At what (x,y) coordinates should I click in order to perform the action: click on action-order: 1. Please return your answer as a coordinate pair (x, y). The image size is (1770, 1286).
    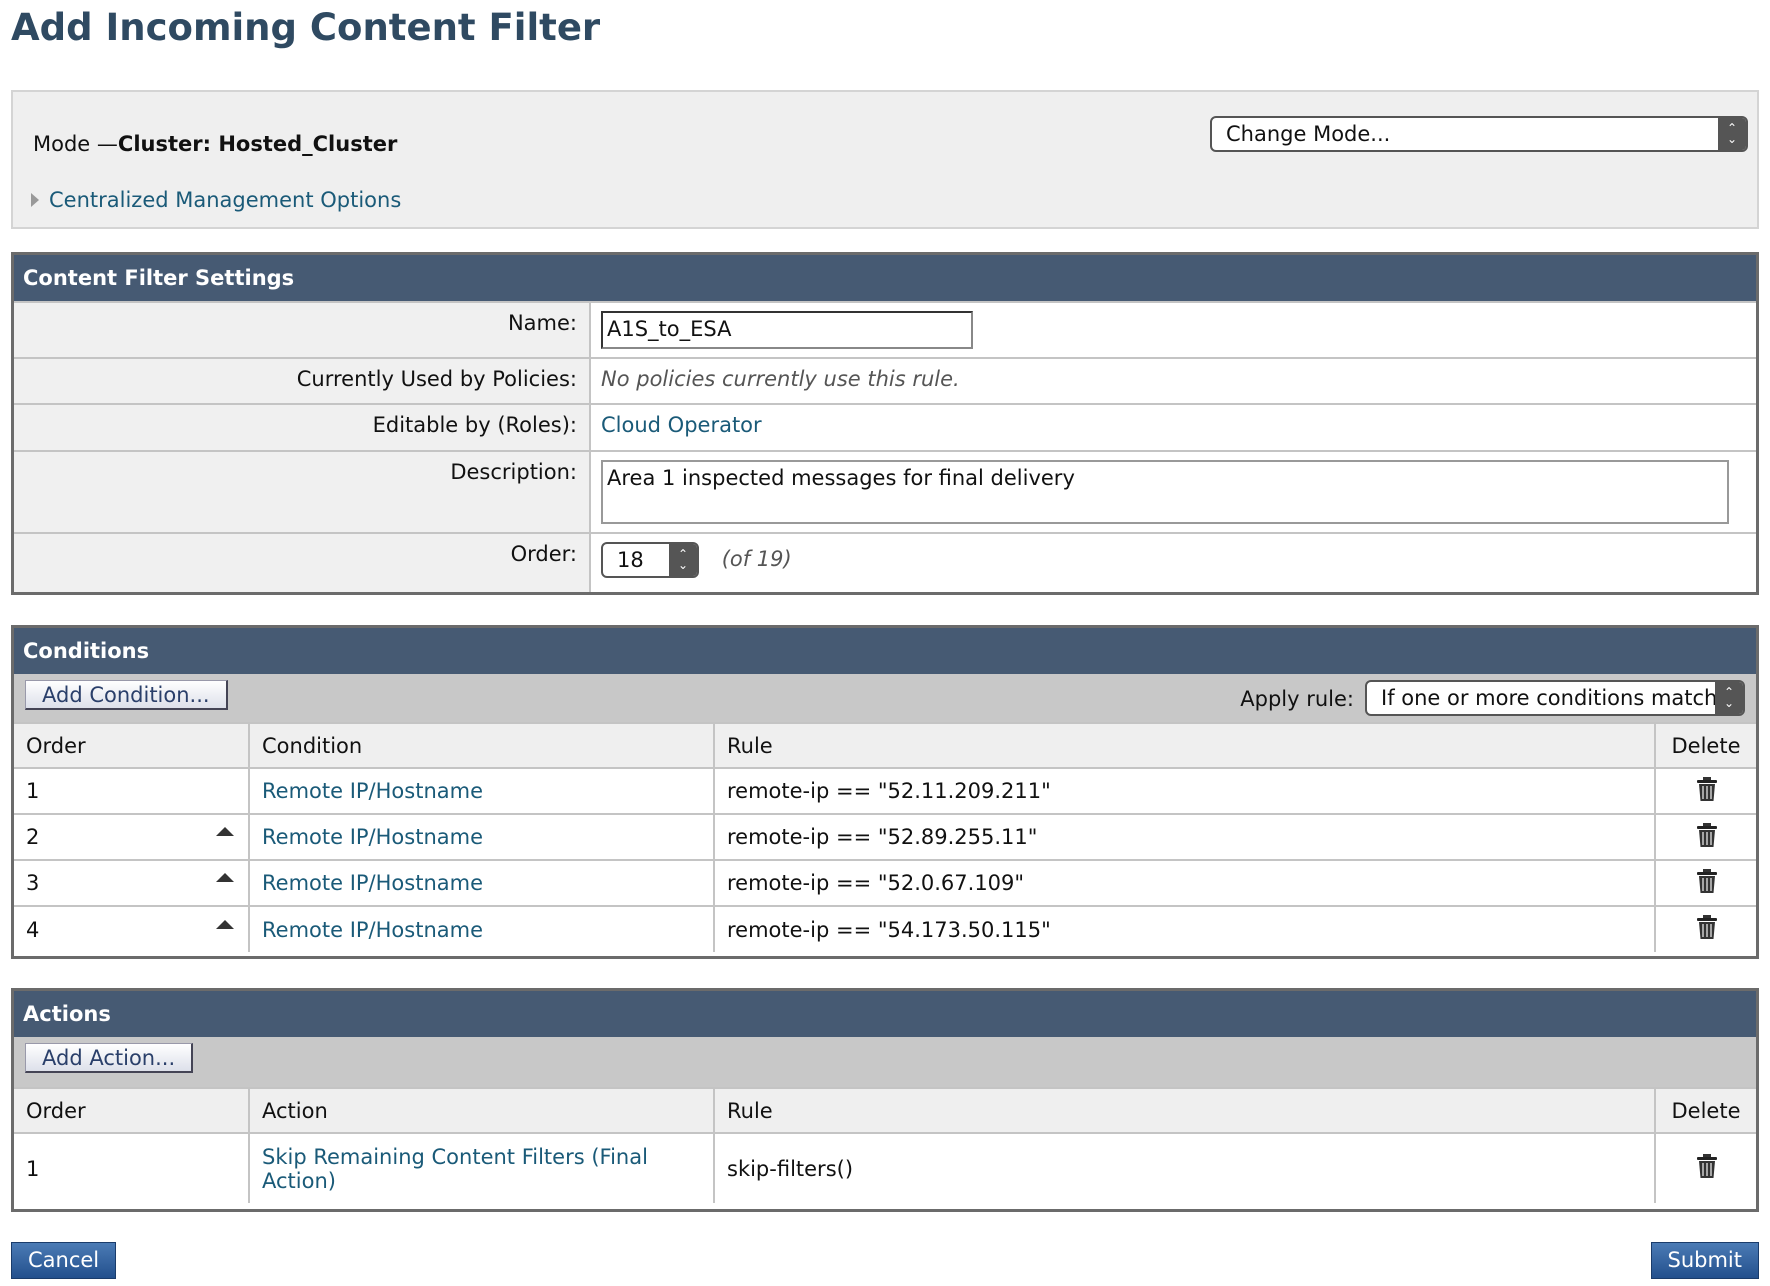
    Looking at the image, I should click on (131, 1167).